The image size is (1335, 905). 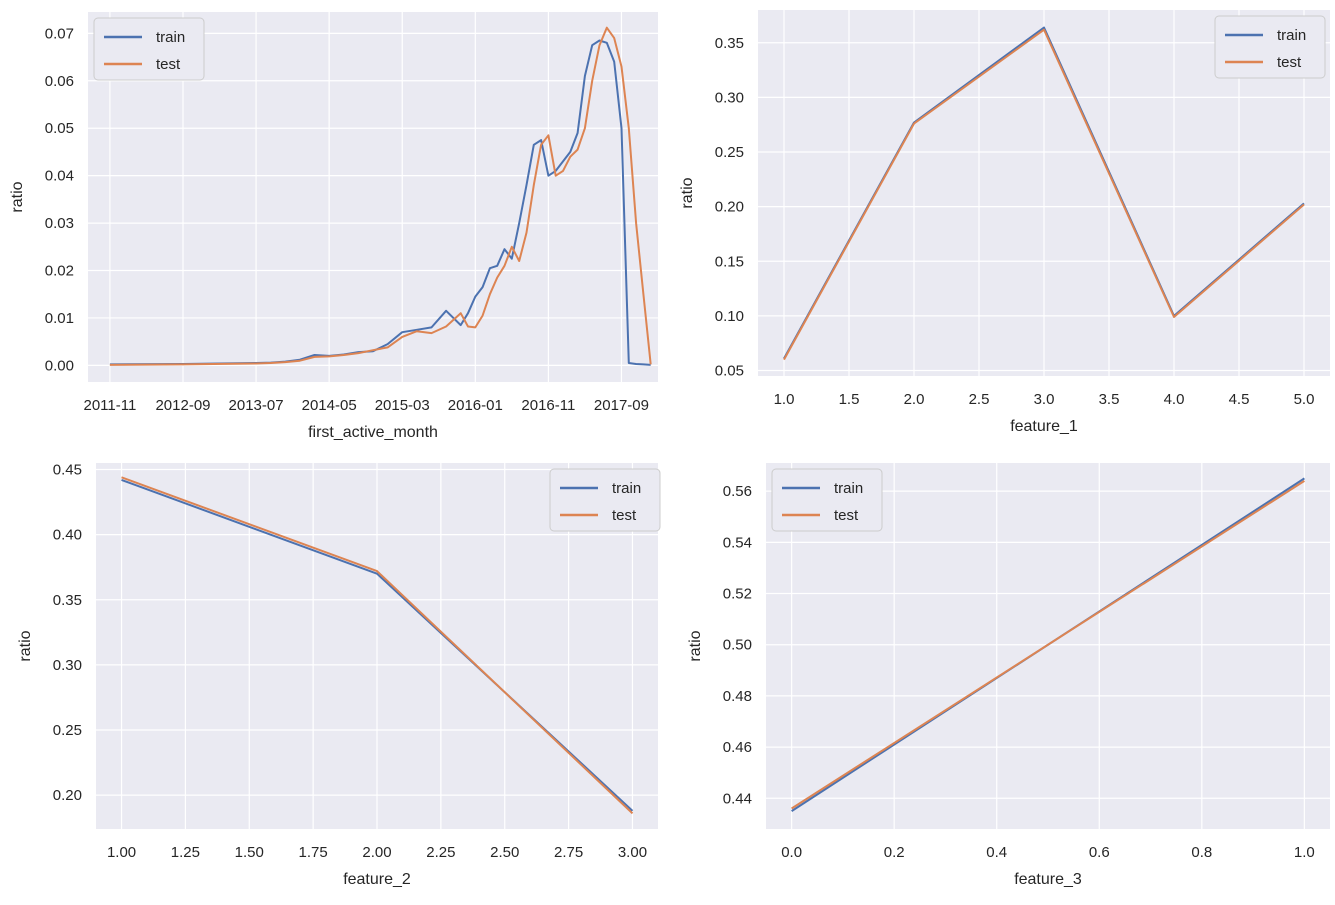 What do you see at coordinates (1201, 852) in the screenshot?
I see `x-tick-label: 0.8` at bounding box center [1201, 852].